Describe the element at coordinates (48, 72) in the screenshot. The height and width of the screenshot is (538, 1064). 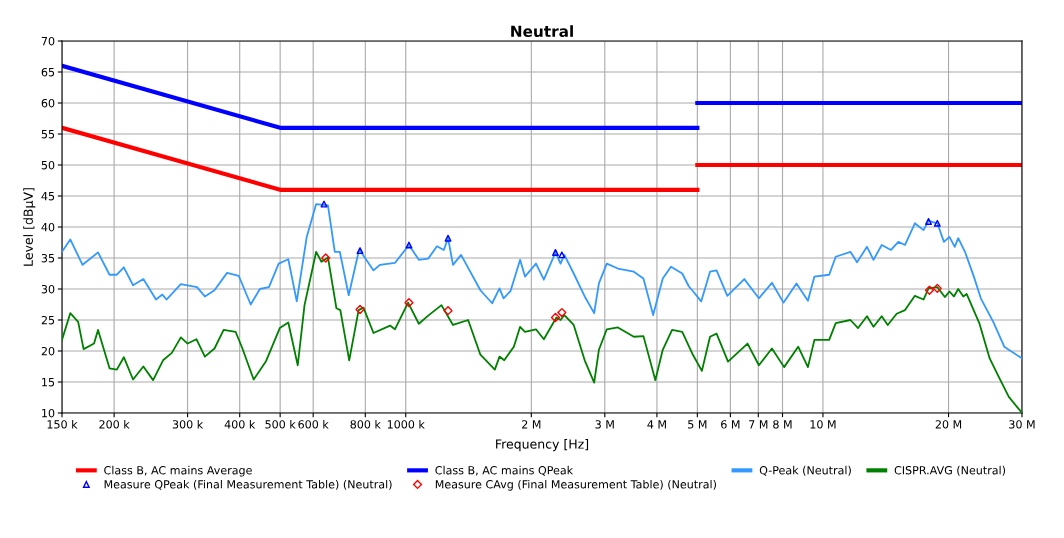
I see `y-tick-label: 65` at that location.